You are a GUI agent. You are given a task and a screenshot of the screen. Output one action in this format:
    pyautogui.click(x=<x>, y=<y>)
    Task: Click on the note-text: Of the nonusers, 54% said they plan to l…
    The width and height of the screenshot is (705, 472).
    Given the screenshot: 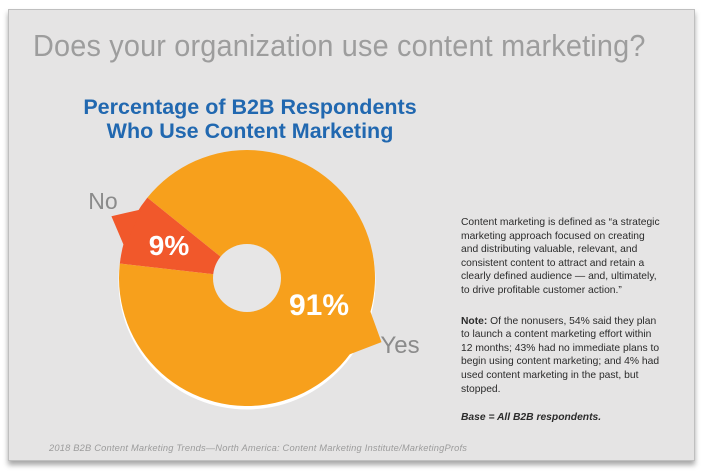 What is the action you would take?
    pyautogui.click(x=560, y=355)
    